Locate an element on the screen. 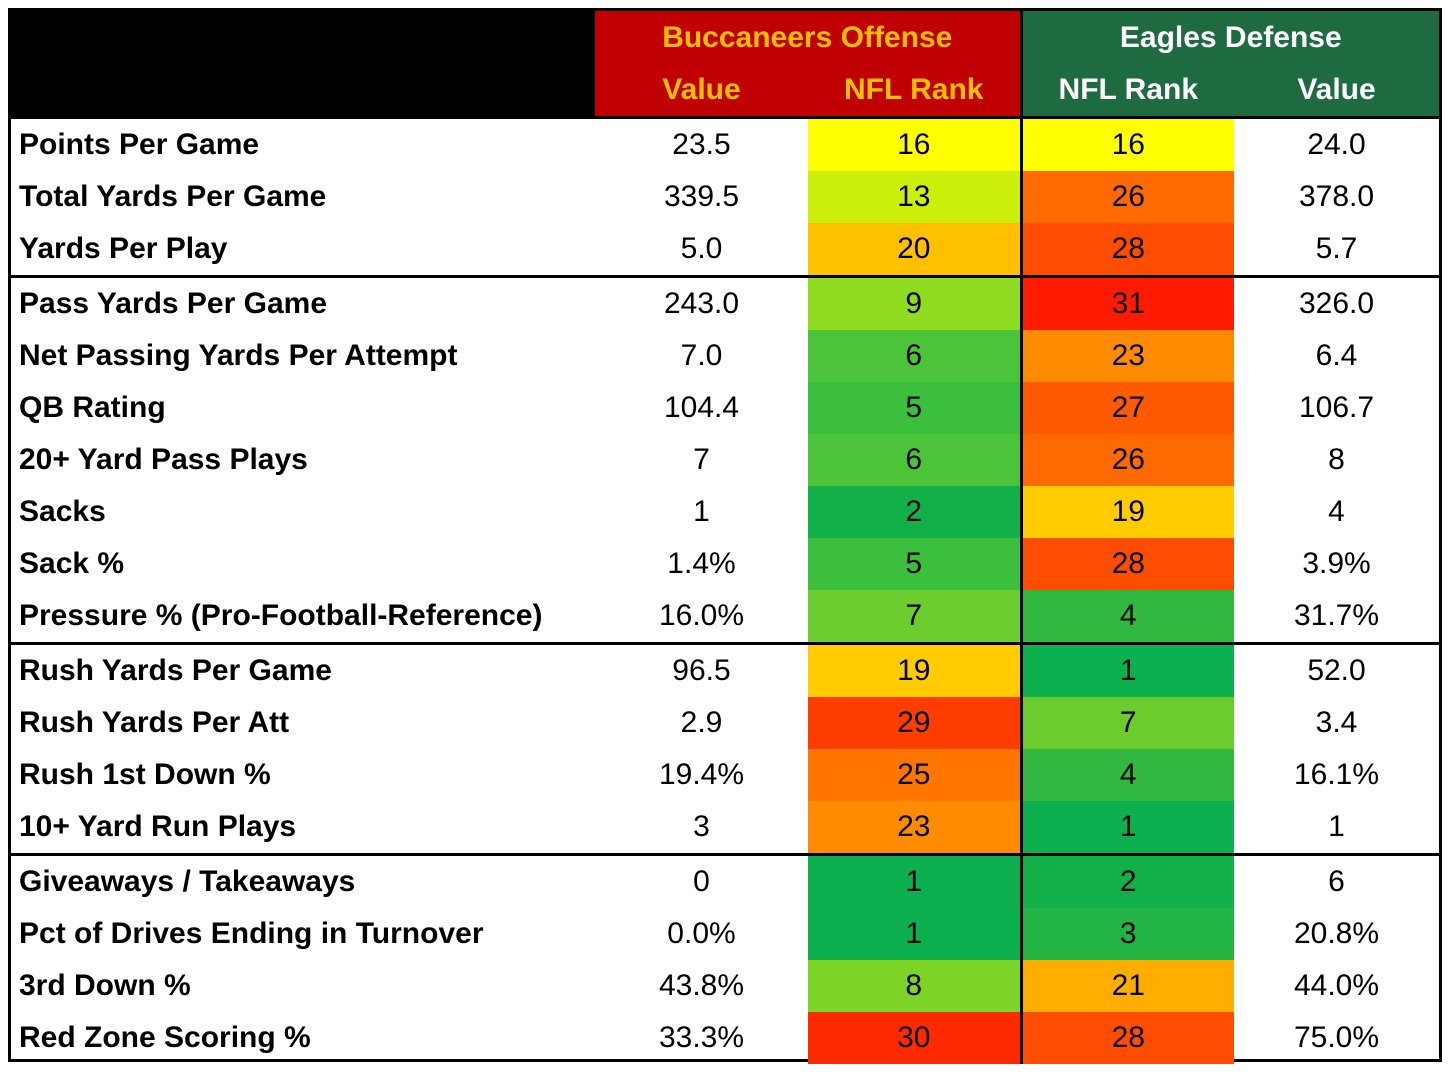 The width and height of the screenshot is (1456, 1077). table-row: Red Zone Scoring % 33.3% 30 28 75.0% is located at coordinates (725, 1038).